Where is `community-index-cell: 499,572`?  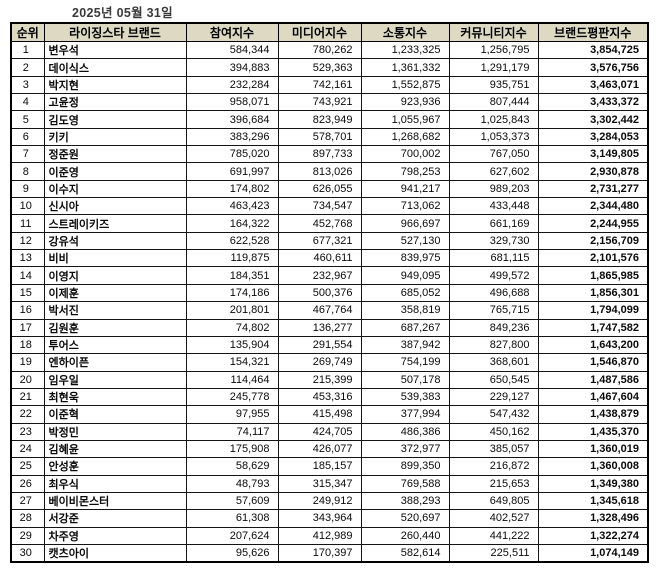 community-index-cell: 499,572 is located at coordinates (493, 275).